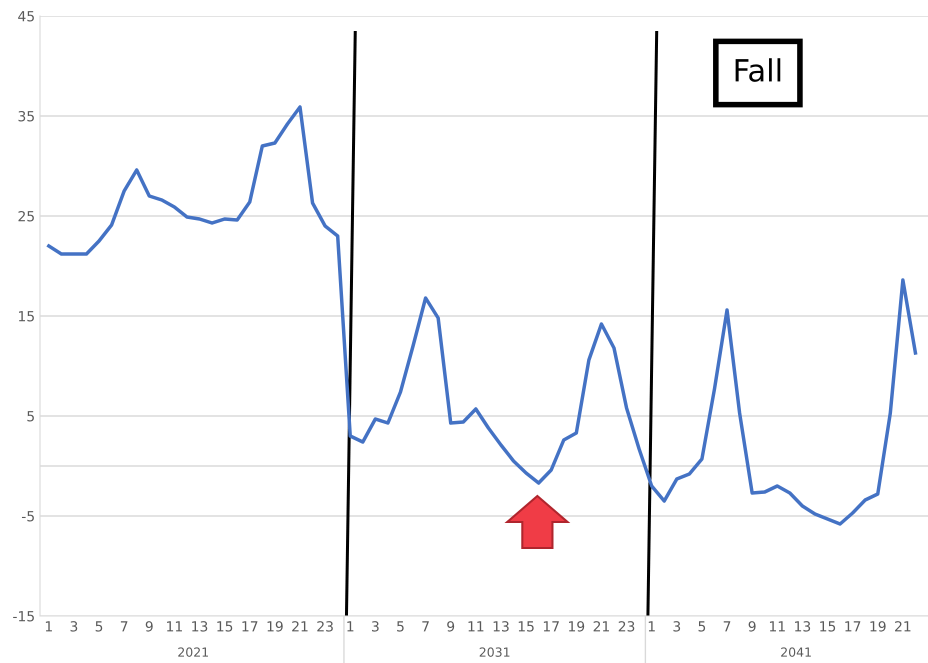  Describe the element at coordinates (30, 416) in the screenshot. I see `y-tick-label: 5` at that location.